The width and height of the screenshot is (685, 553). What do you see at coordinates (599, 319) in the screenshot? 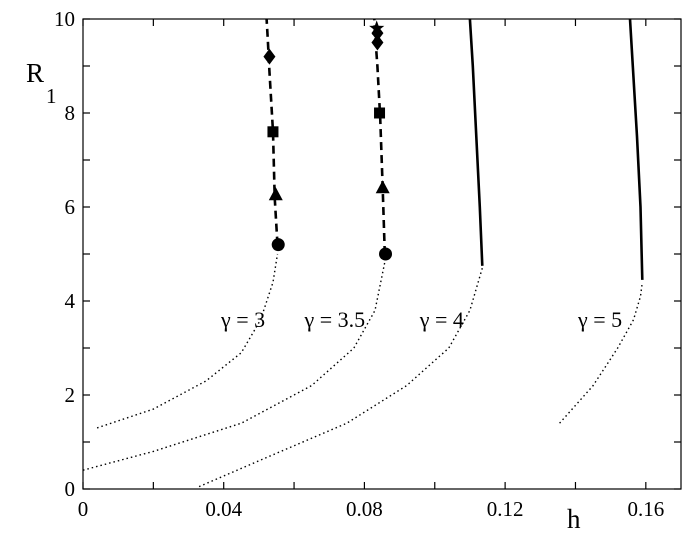
I see `curve-label: γ = 5` at bounding box center [599, 319].